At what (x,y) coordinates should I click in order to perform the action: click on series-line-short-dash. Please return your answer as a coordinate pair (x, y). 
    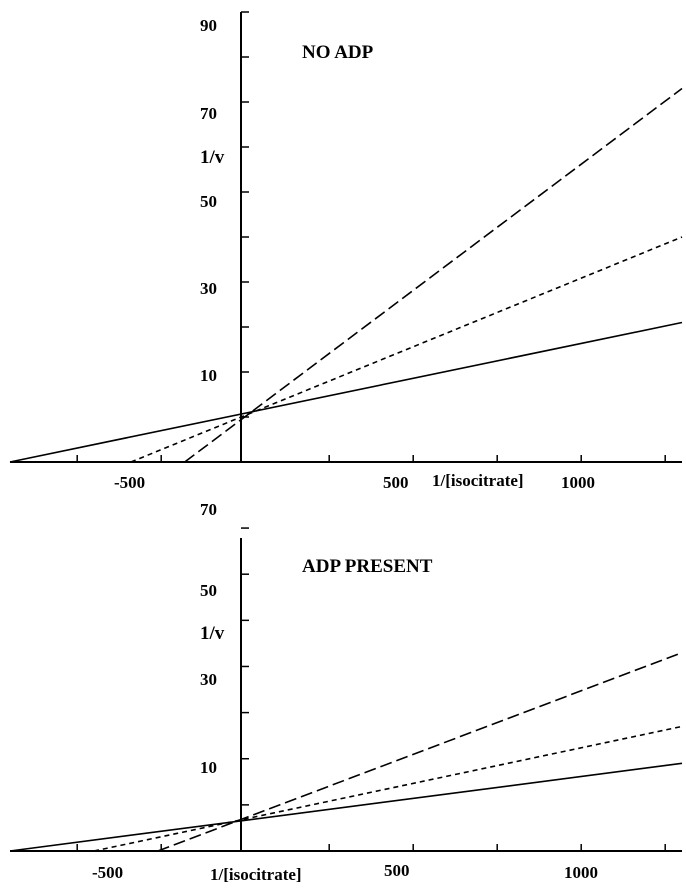
    Looking at the image, I should click on (388, 788).